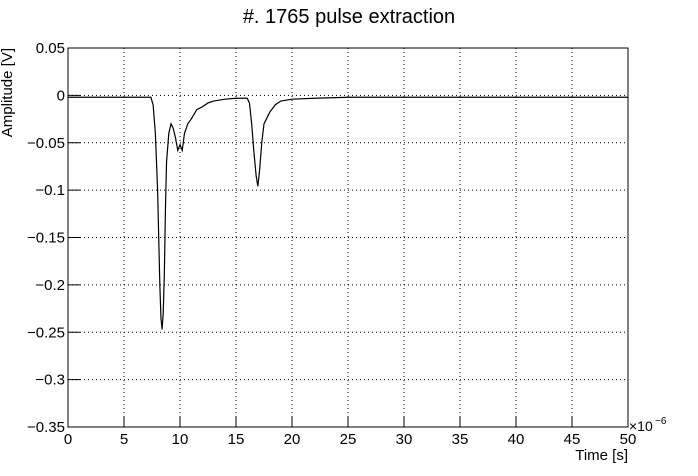  I want to click on x-tick-label: 0, so click(68, 439).